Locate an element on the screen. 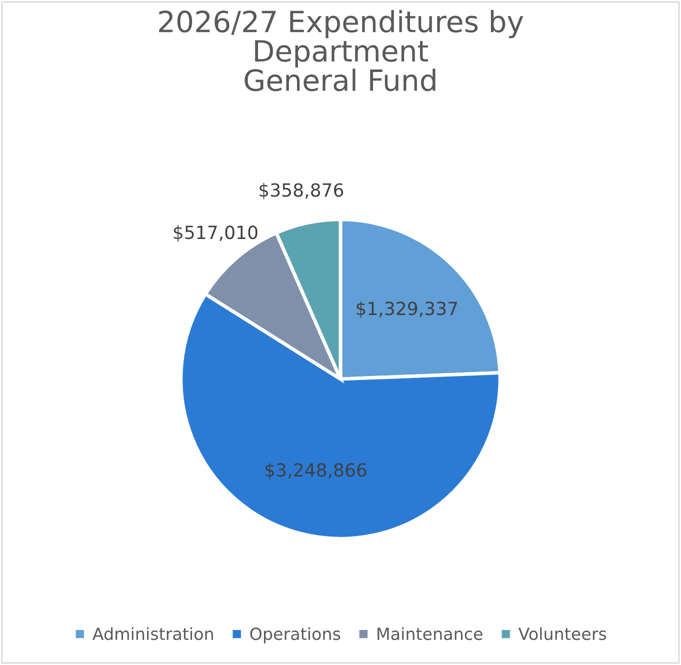 This screenshot has width=681, height=665. data-label: $358,876 is located at coordinates (302, 191).